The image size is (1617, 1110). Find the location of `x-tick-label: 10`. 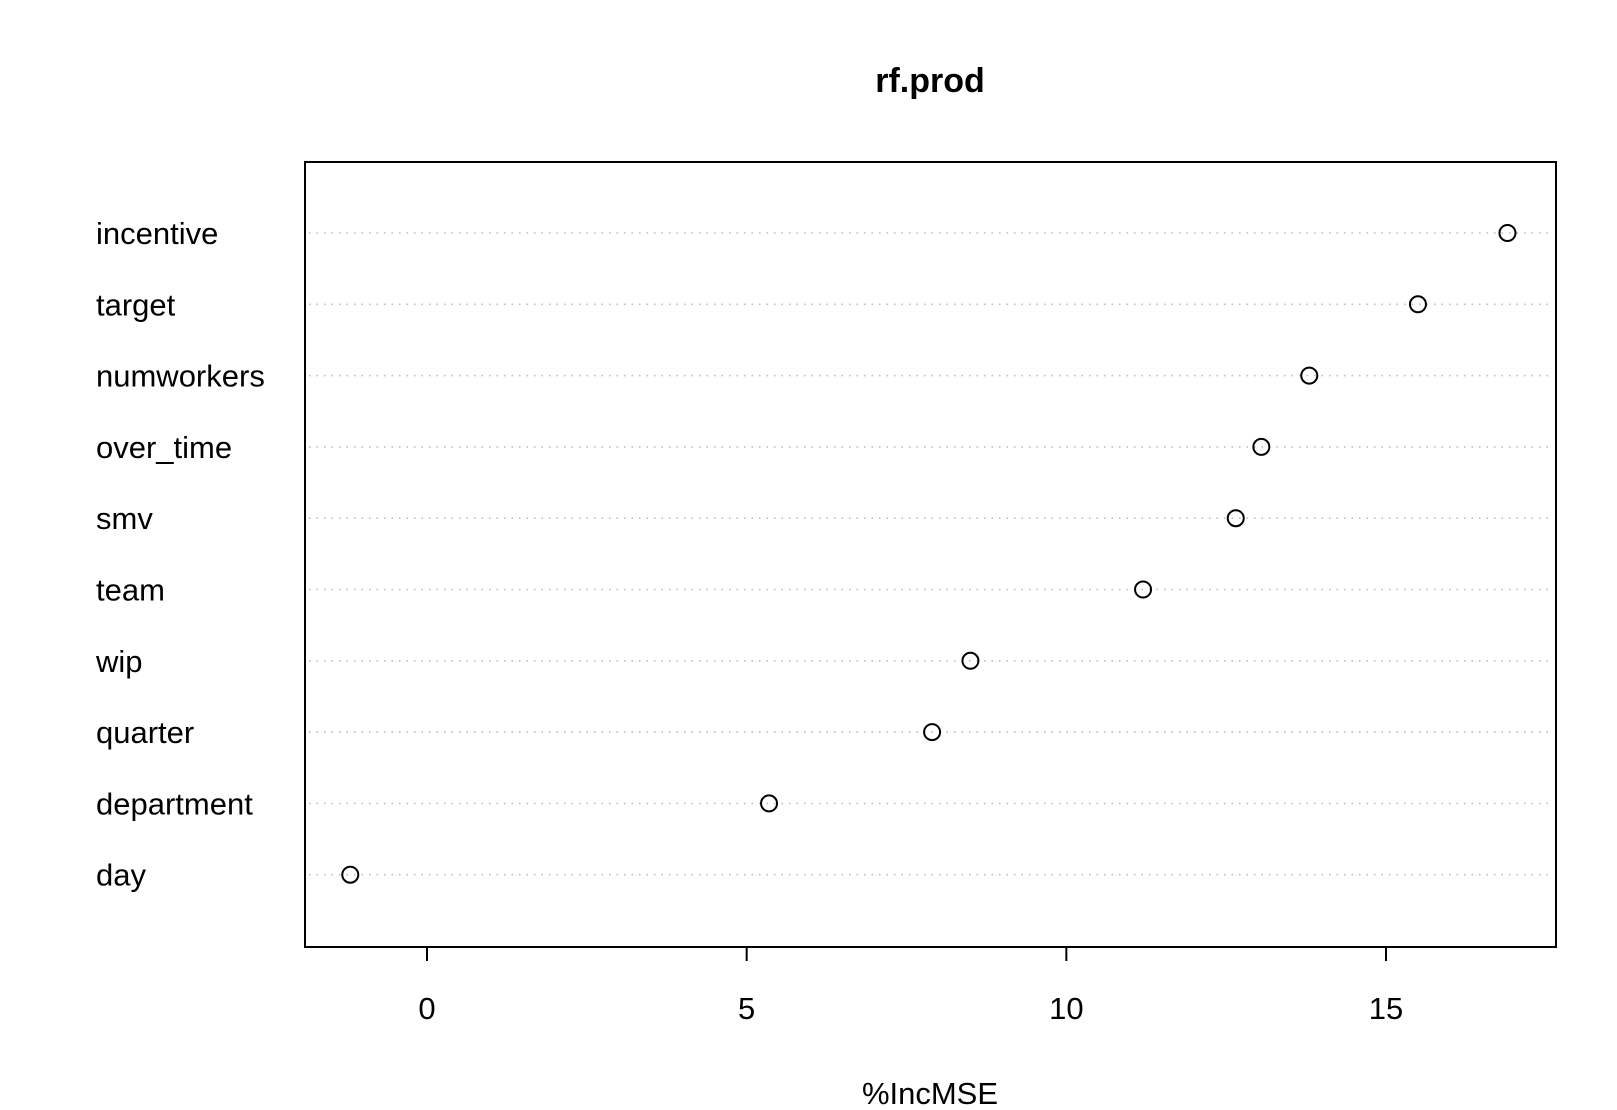

x-tick-label: 10 is located at coordinates (1066, 1008).